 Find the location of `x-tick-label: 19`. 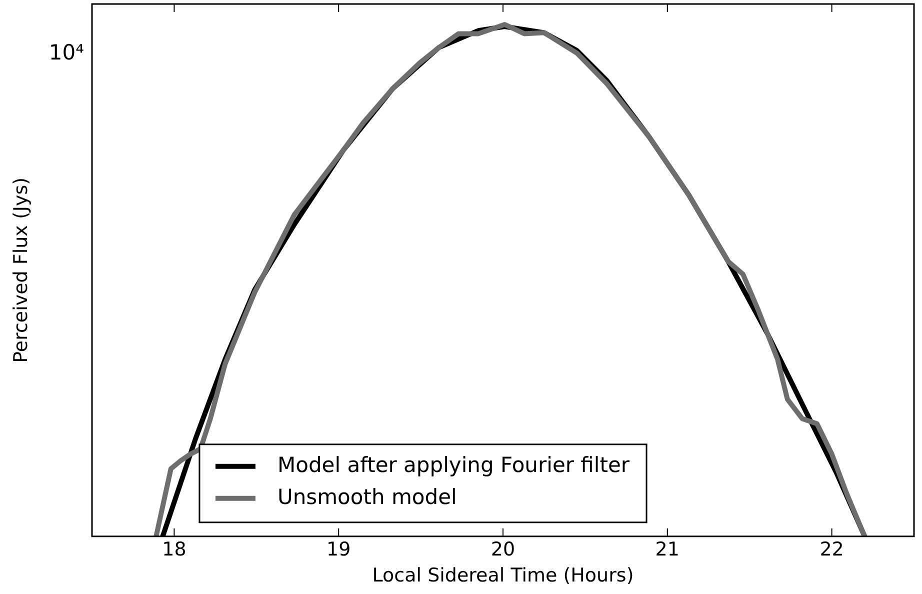

x-tick-label: 19 is located at coordinates (338, 549).